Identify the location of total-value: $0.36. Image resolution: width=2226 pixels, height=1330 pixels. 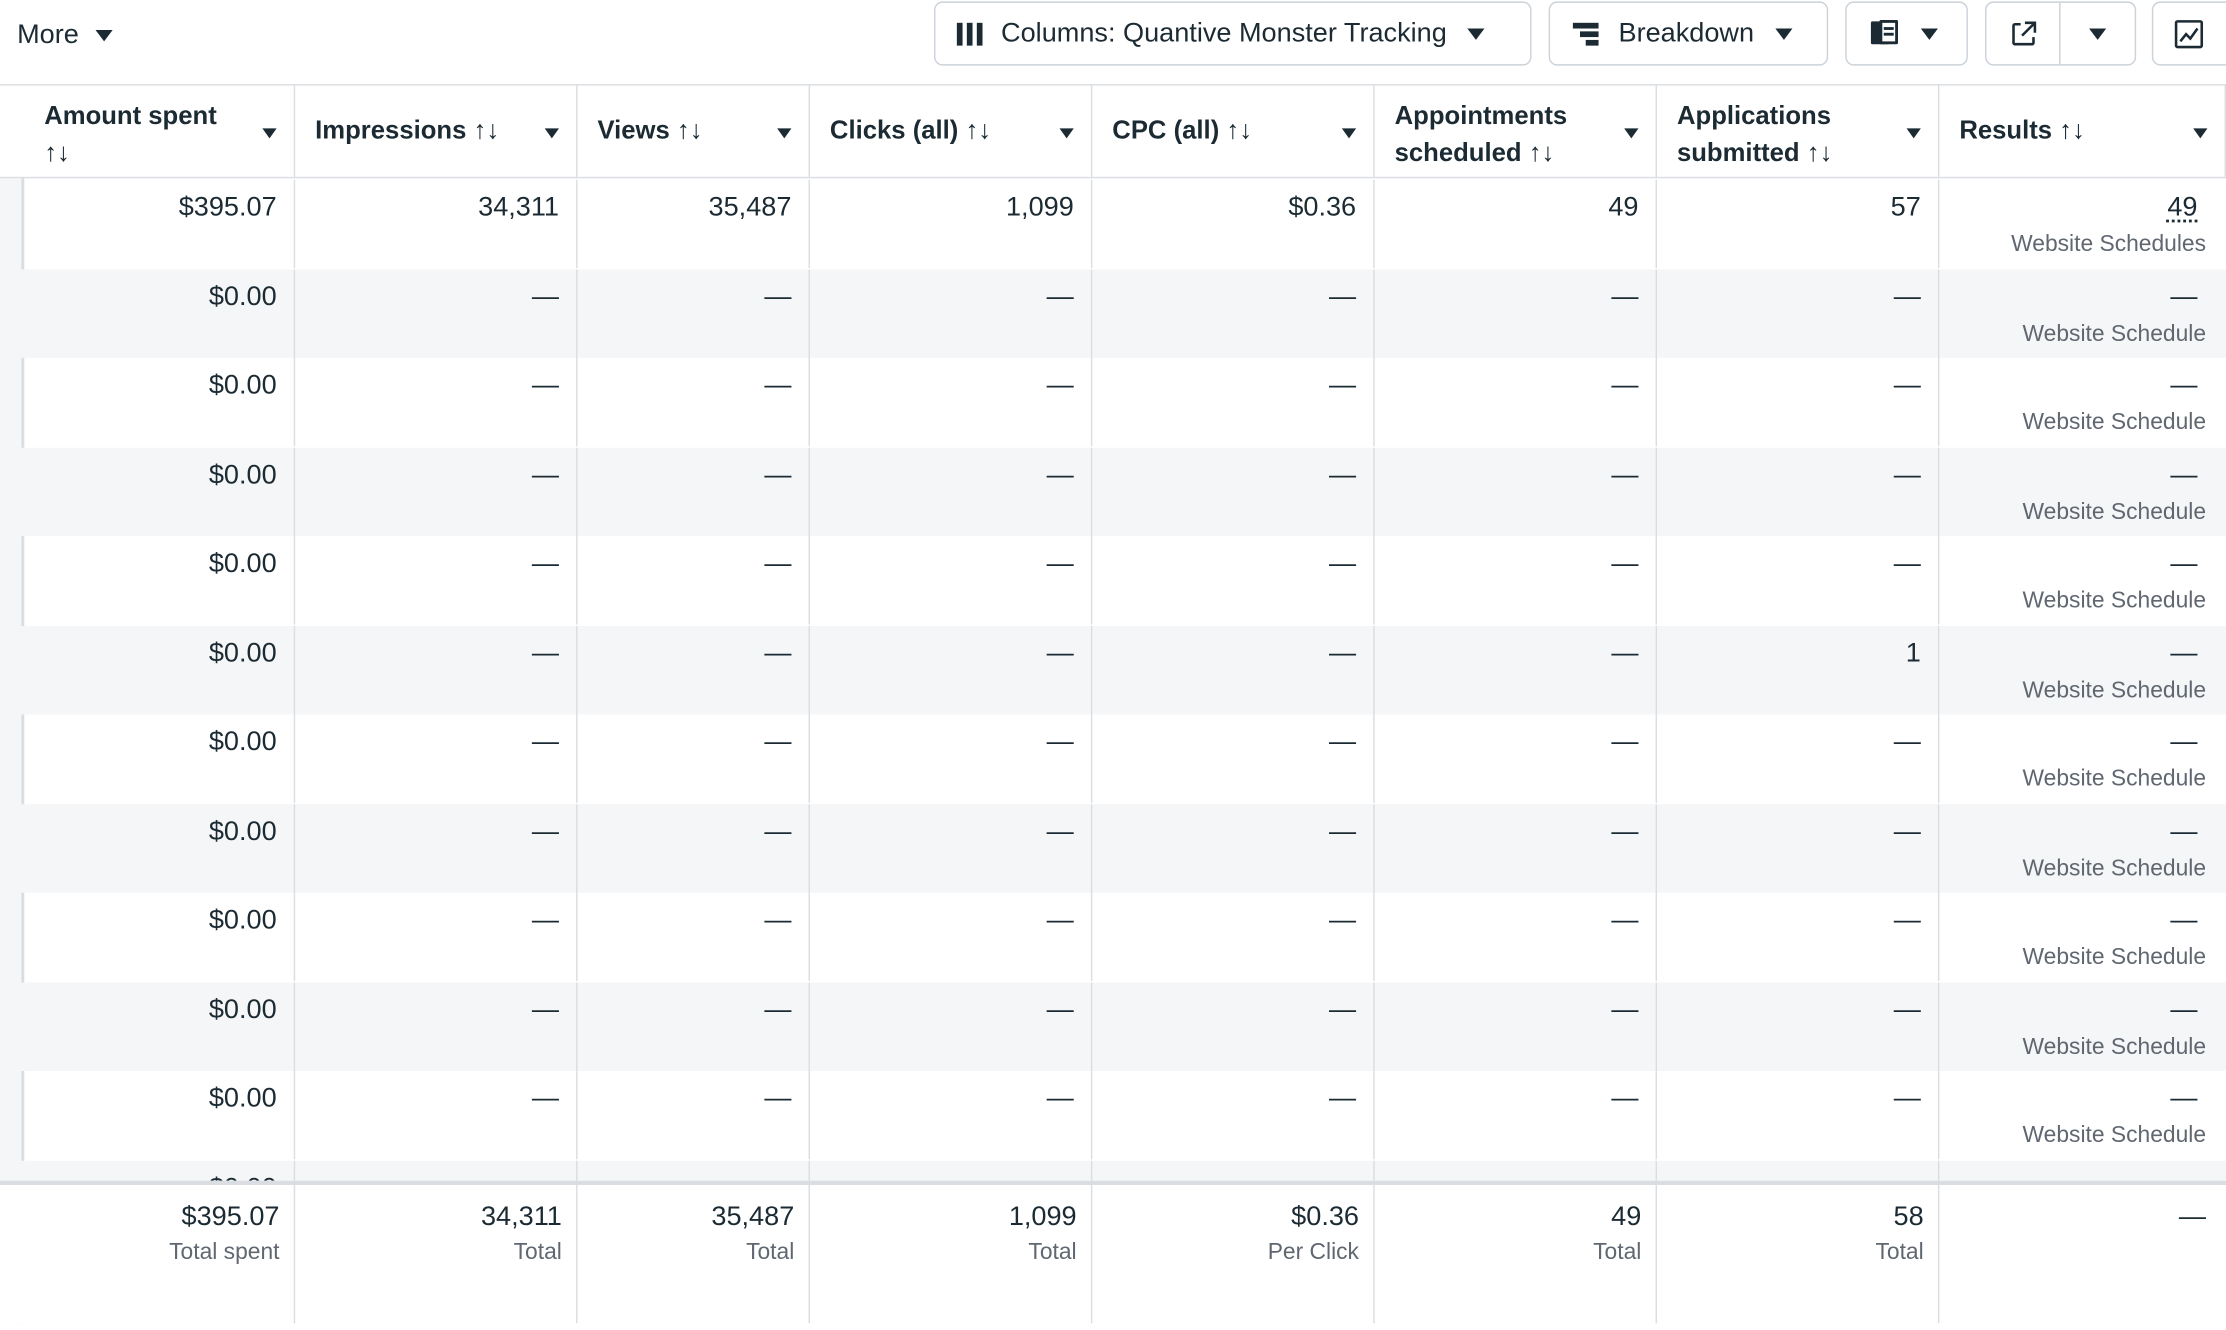
(1325, 1217).